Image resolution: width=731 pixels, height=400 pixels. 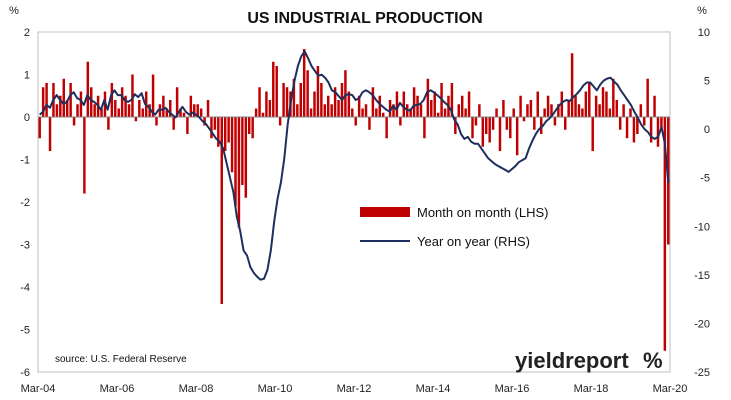 What do you see at coordinates (702, 227) in the screenshot?
I see `right-tick-label: -10` at bounding box center [702, 227].